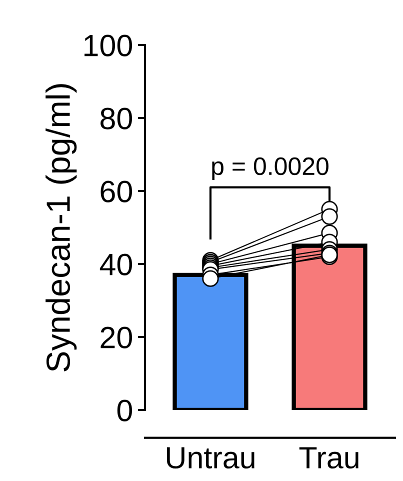 Image resolution: width=403 pixels, height=481 pixels. Describe the element at coordinates (270, 168) in the screenshot. I see `annotation: p = 0.0020` at that location.